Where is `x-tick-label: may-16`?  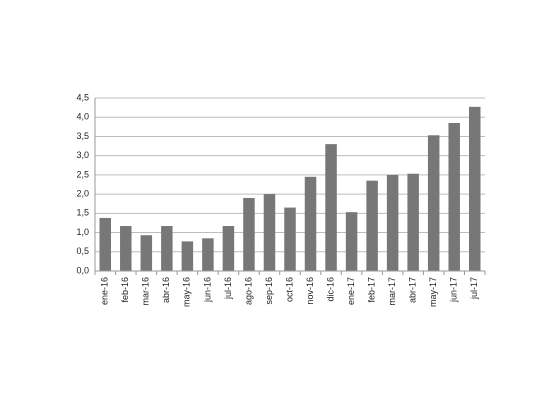
x-tick-label: may-16 is located at coordinates (187, 292).